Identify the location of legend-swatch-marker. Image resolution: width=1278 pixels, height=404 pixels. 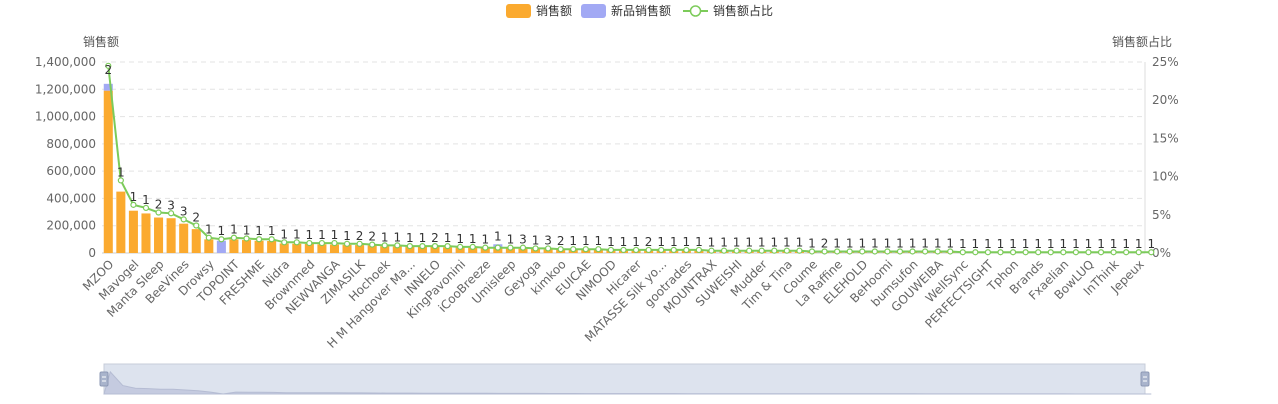
(696, 11).